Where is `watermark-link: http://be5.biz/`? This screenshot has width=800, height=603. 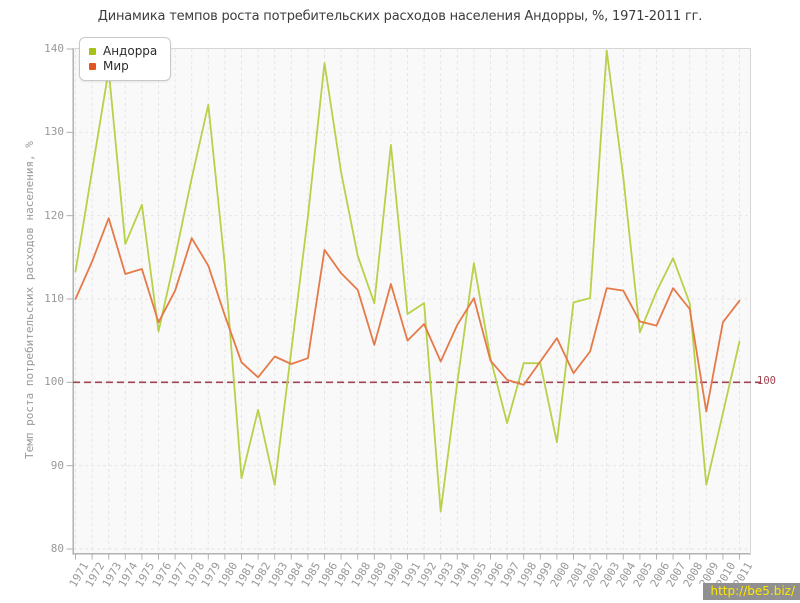 watermark-link: http://be5.biz/ is located at coordinates (751, 591).